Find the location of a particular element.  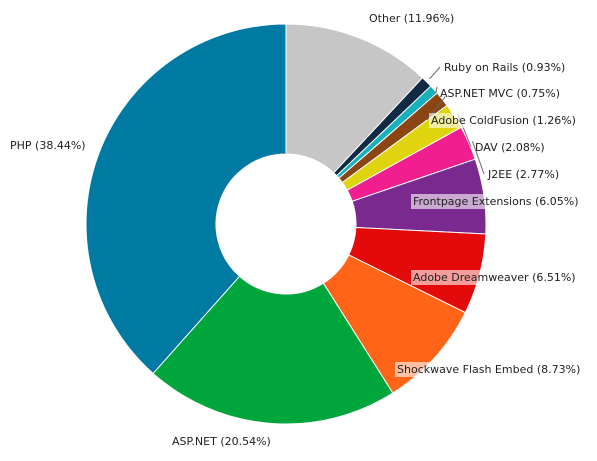

slice-label-bg-adobe-coldfusion is located at coordinates (503, 120).